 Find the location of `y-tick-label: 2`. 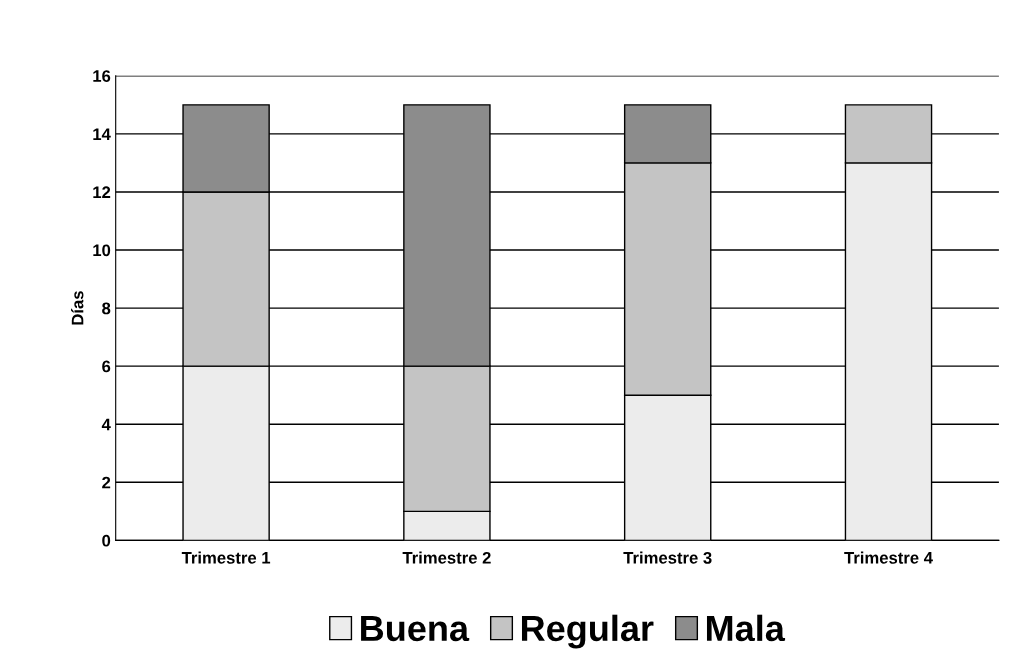

y-tick-label: 2 is located at coordinates (106, 482).